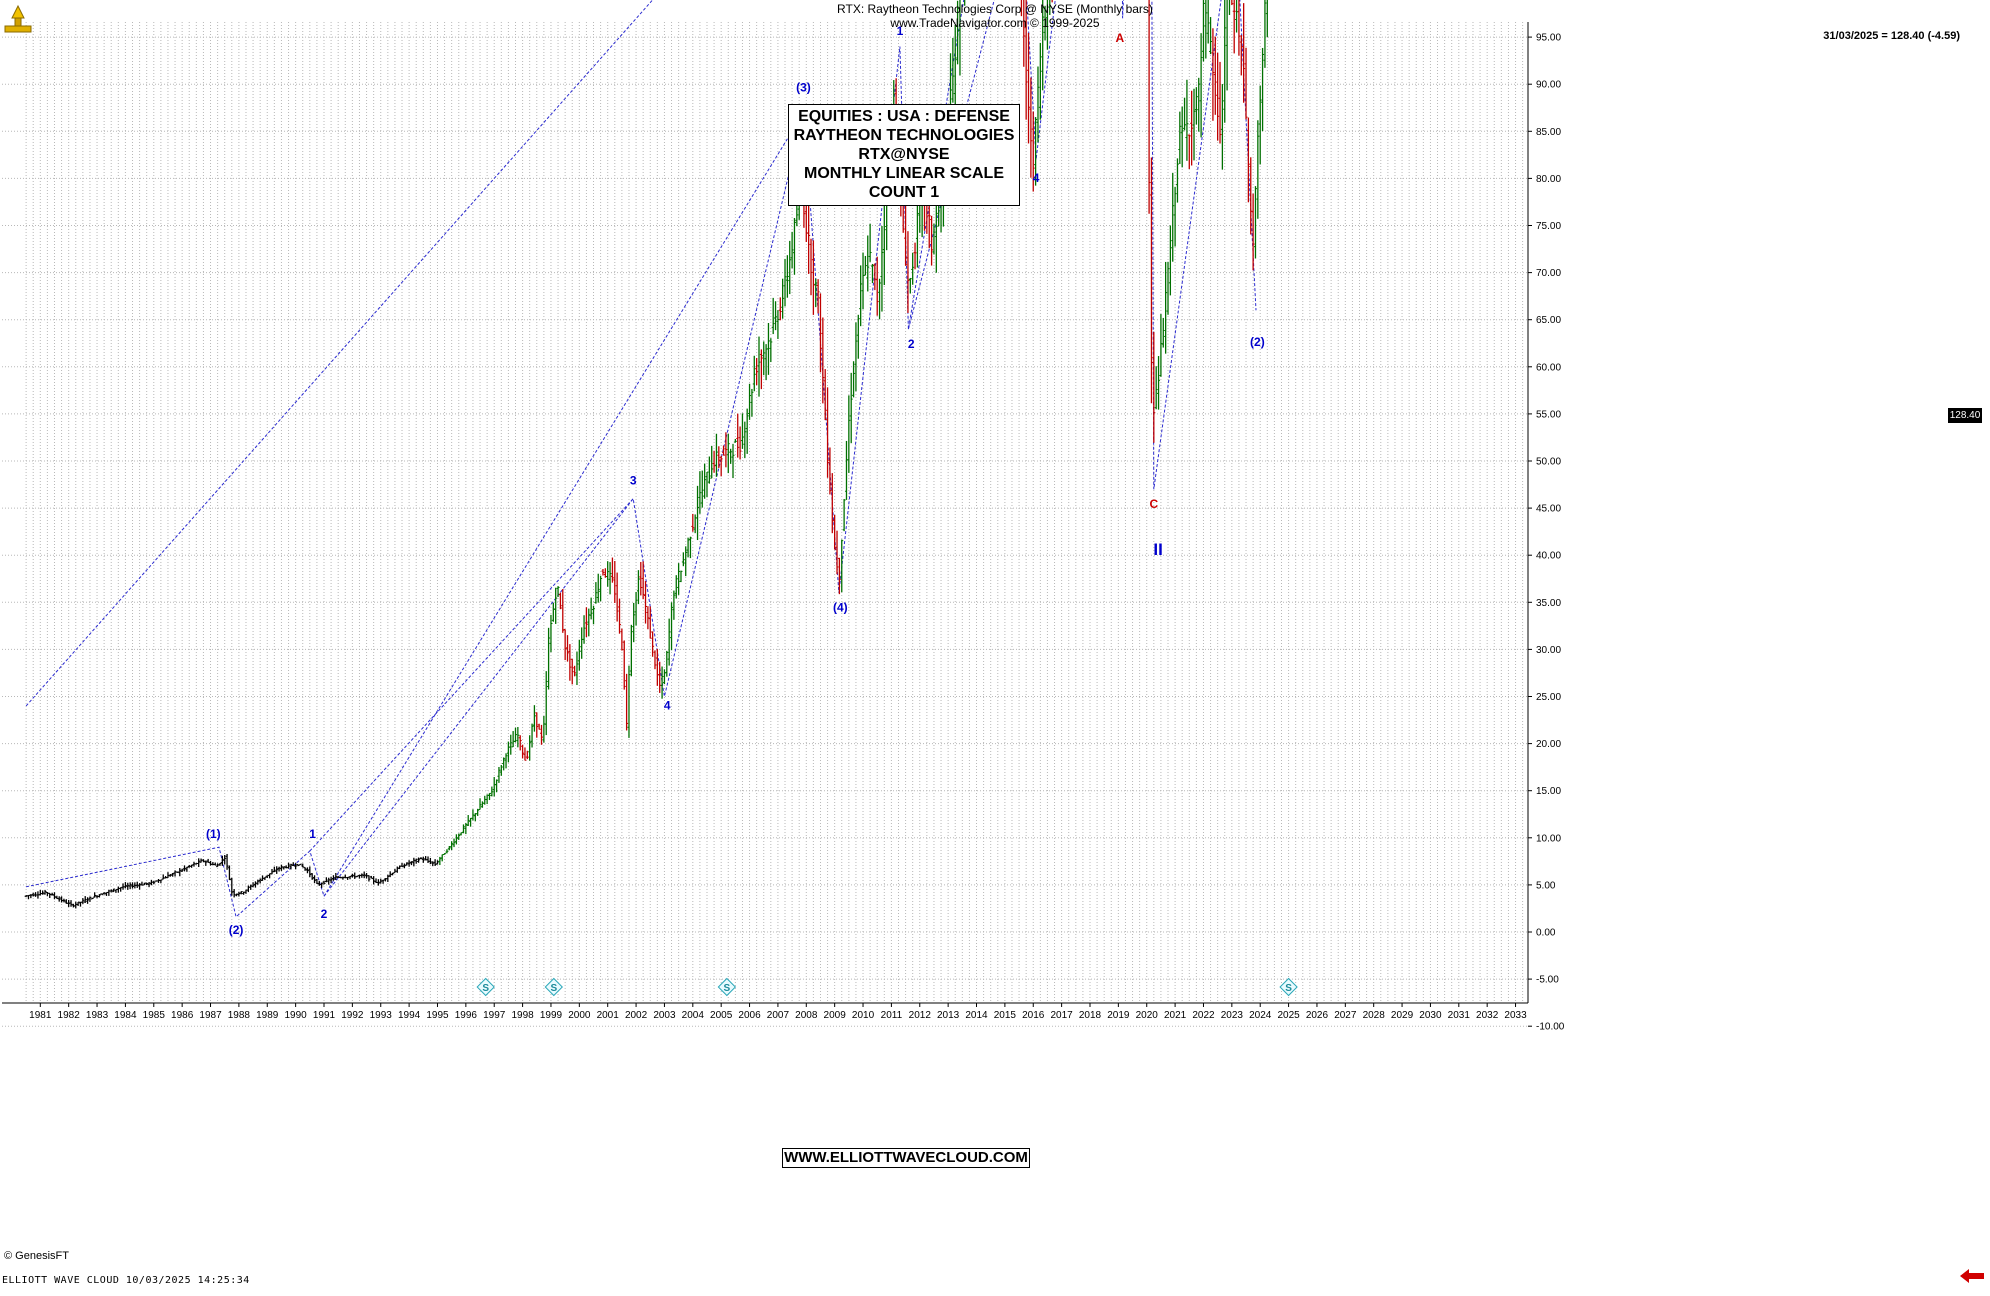 This screenshot has width=1990, height=1296. I want to click on x-tick-label: 2014, so click(976, 1015).